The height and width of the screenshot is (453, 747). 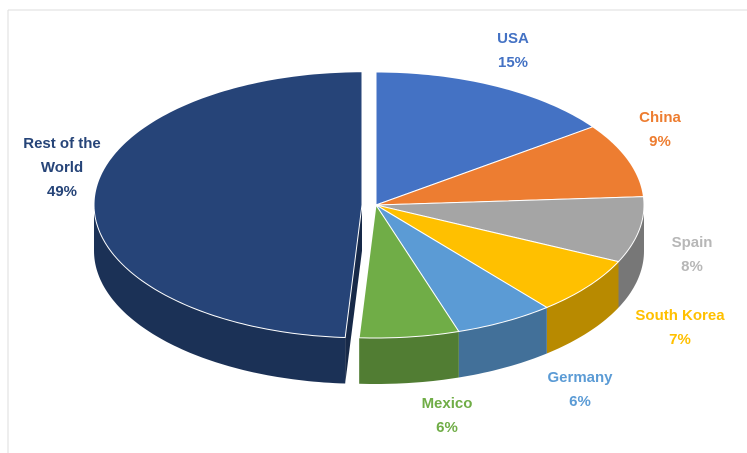 I want to click on value-label: 49%, so click(x=62, y=191).